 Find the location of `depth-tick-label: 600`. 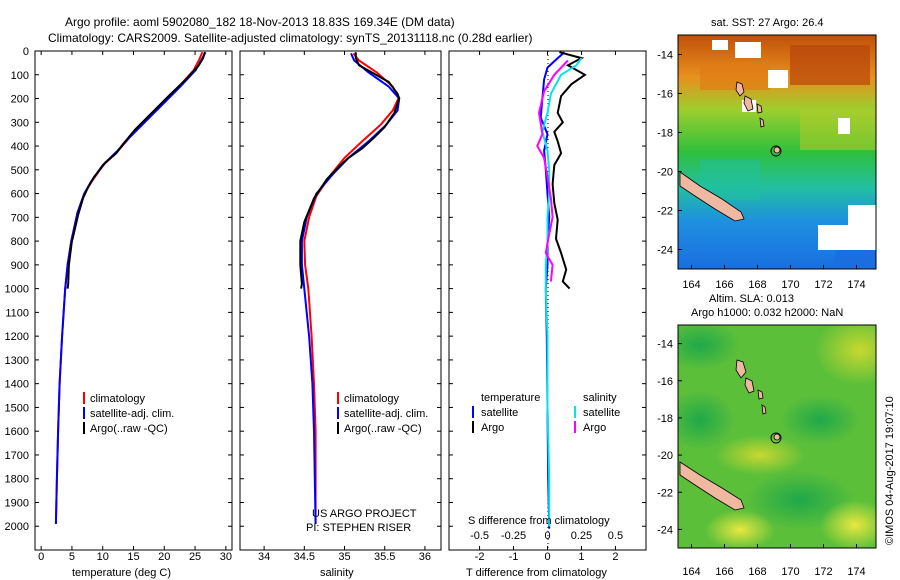

depth-tick-label: 600 is located at coordinates (20, 195).